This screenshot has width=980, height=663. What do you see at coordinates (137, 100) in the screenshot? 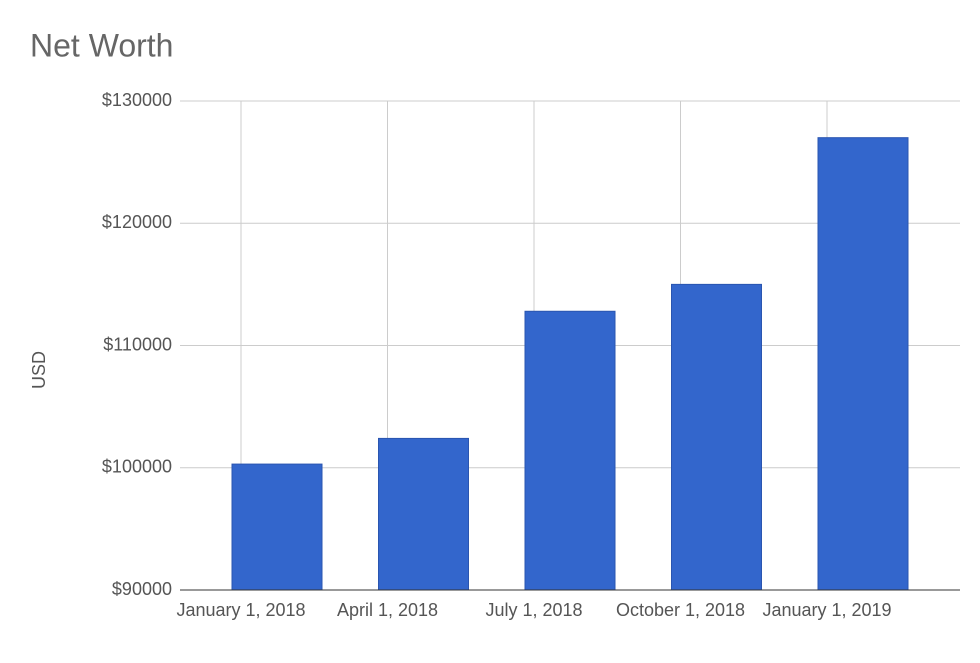
I see `y-tick-label: $130000` at bounding box center [137, 100].